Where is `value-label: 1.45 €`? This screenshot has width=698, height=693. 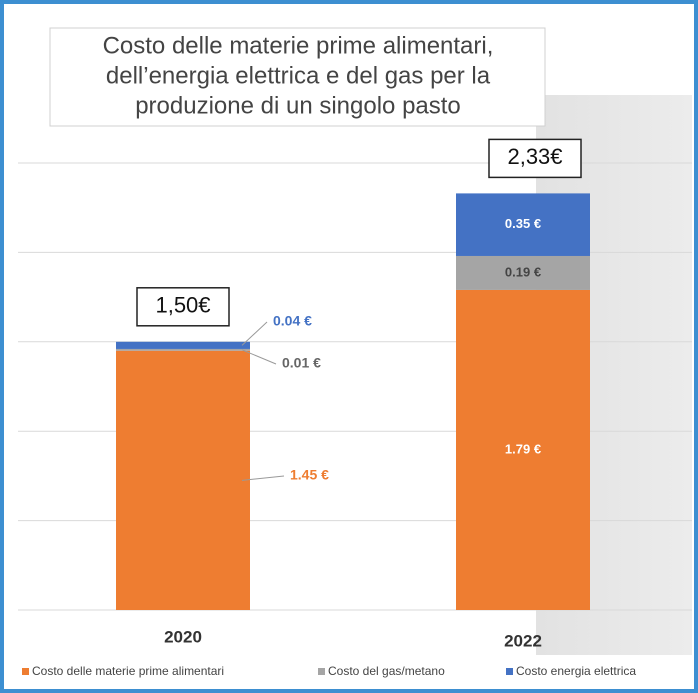 value-label: 1.45 € is located at coordinates (309, 475).